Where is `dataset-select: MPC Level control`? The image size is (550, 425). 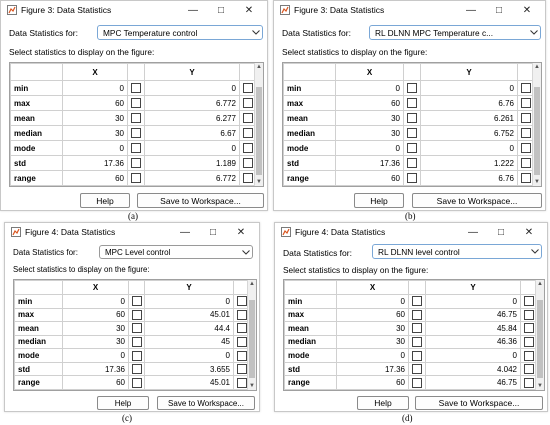
dataset-select: MPC Level control is located at coordinates (176, 252).